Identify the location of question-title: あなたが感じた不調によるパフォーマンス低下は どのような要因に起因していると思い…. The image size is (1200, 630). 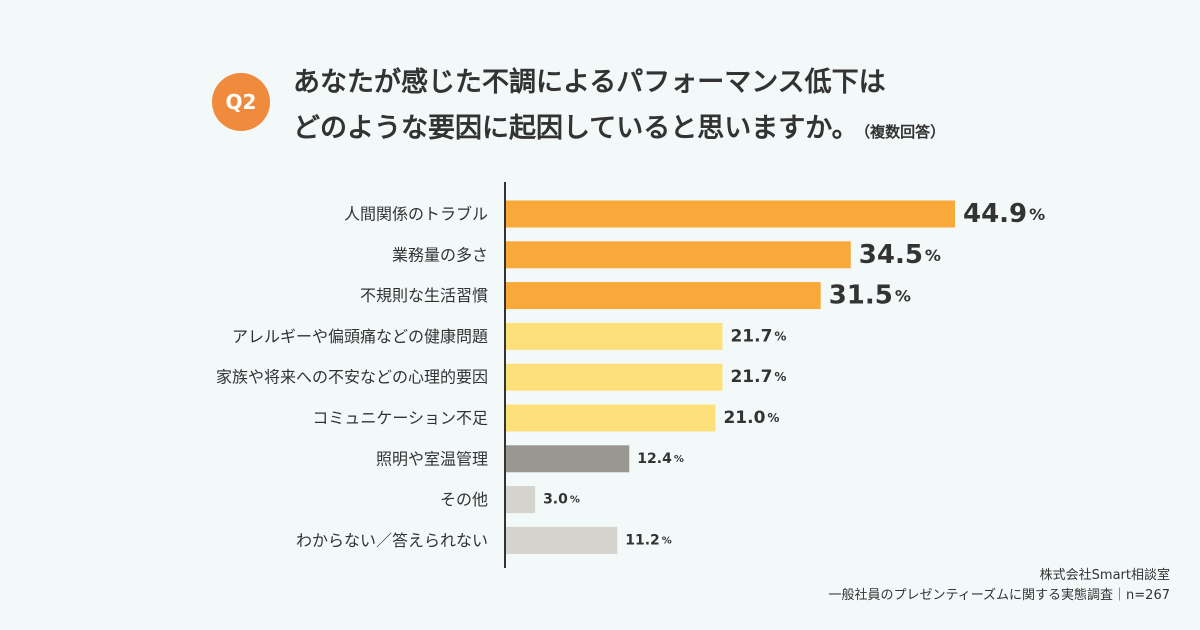
(619, 107).